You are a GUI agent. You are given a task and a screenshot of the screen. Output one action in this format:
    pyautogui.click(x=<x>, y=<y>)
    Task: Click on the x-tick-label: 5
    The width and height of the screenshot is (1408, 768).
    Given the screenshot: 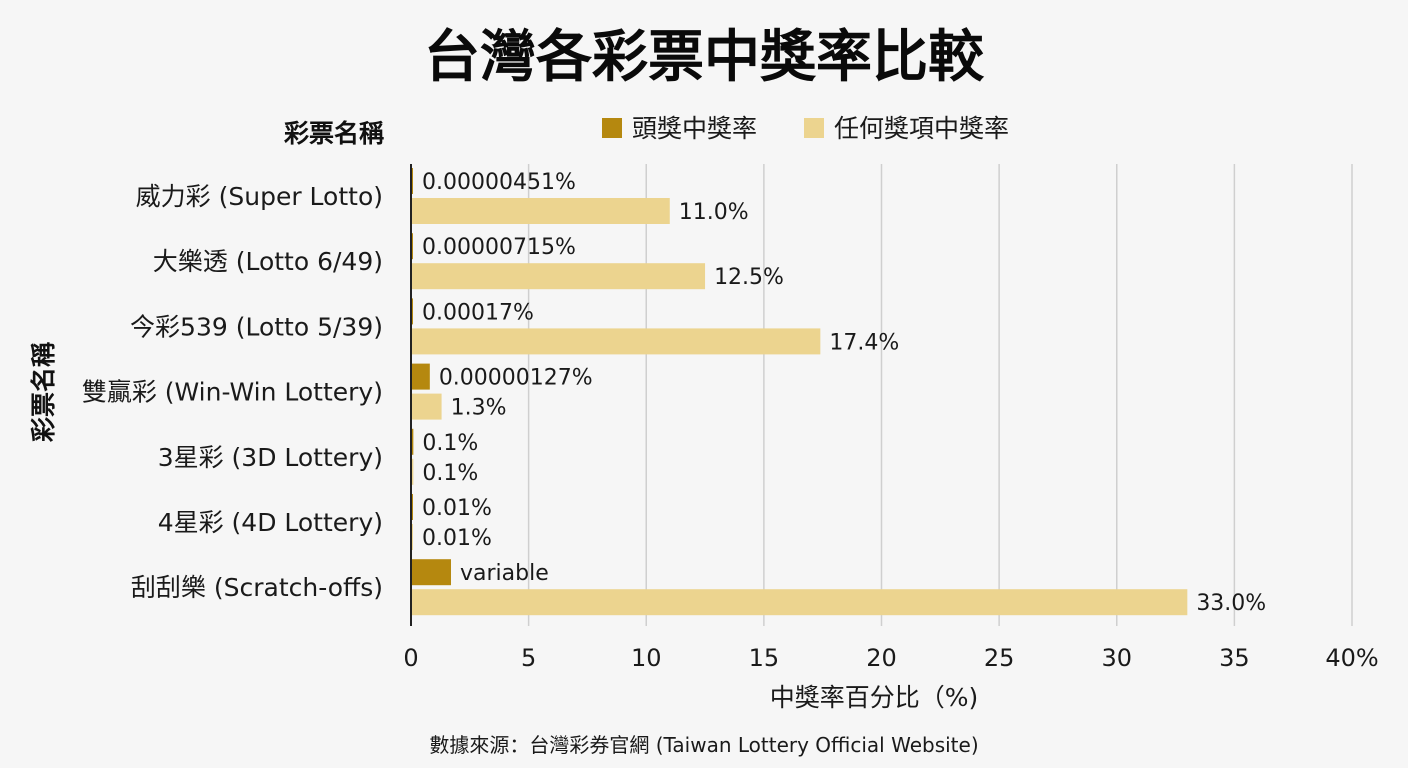 What is the action you would take?
    pyautogui.click(x=528, y=658)
    